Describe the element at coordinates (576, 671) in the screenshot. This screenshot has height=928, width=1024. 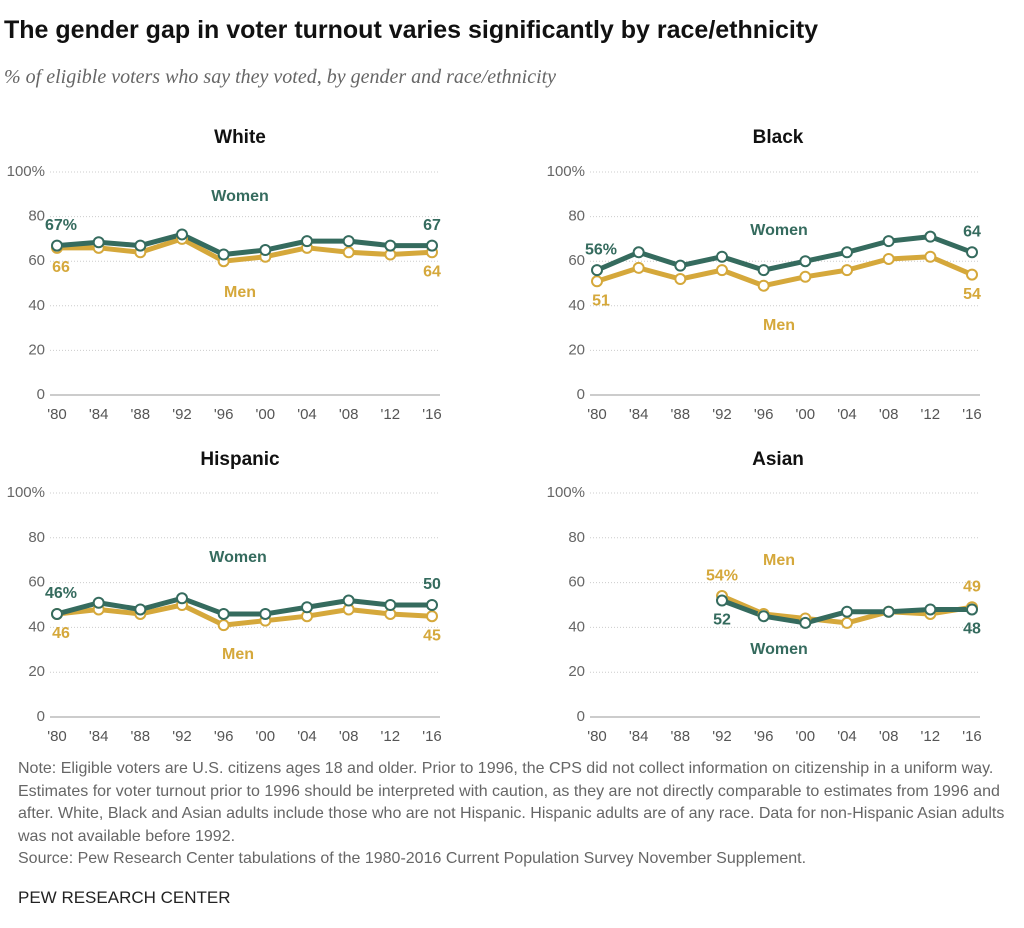
I see `y-tick-label: 20` at that location.